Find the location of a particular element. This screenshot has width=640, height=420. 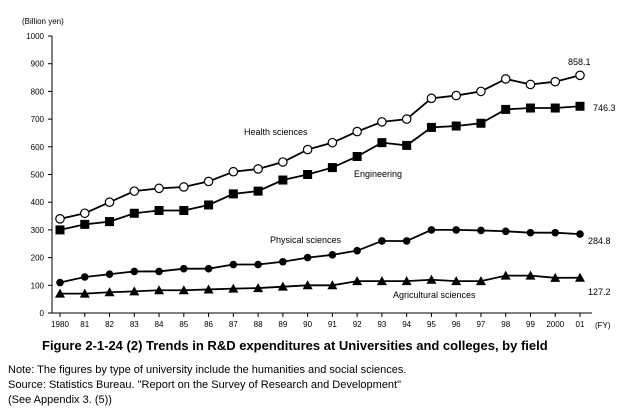

x-tick-label: 84 is located at coordinates (159, 324).